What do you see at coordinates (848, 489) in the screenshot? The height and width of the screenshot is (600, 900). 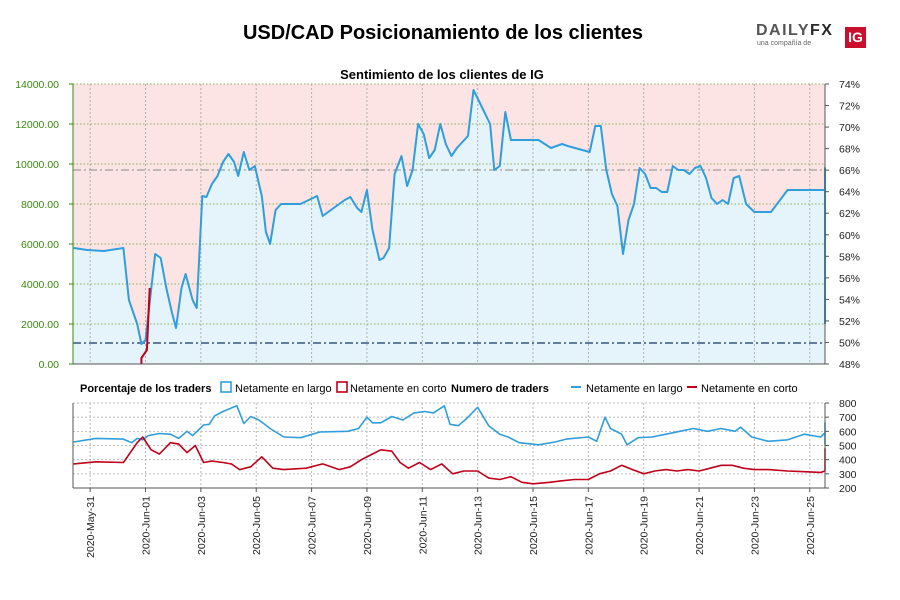 I see `lower-tick-label: 200` at bounding box center [848, 489].